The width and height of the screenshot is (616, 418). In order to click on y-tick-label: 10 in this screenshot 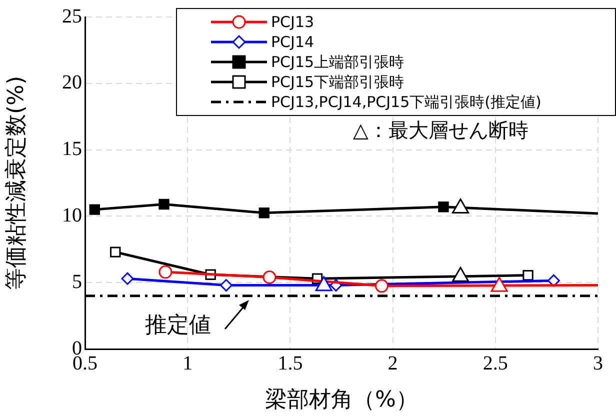, I will do `click(72, 215)`.